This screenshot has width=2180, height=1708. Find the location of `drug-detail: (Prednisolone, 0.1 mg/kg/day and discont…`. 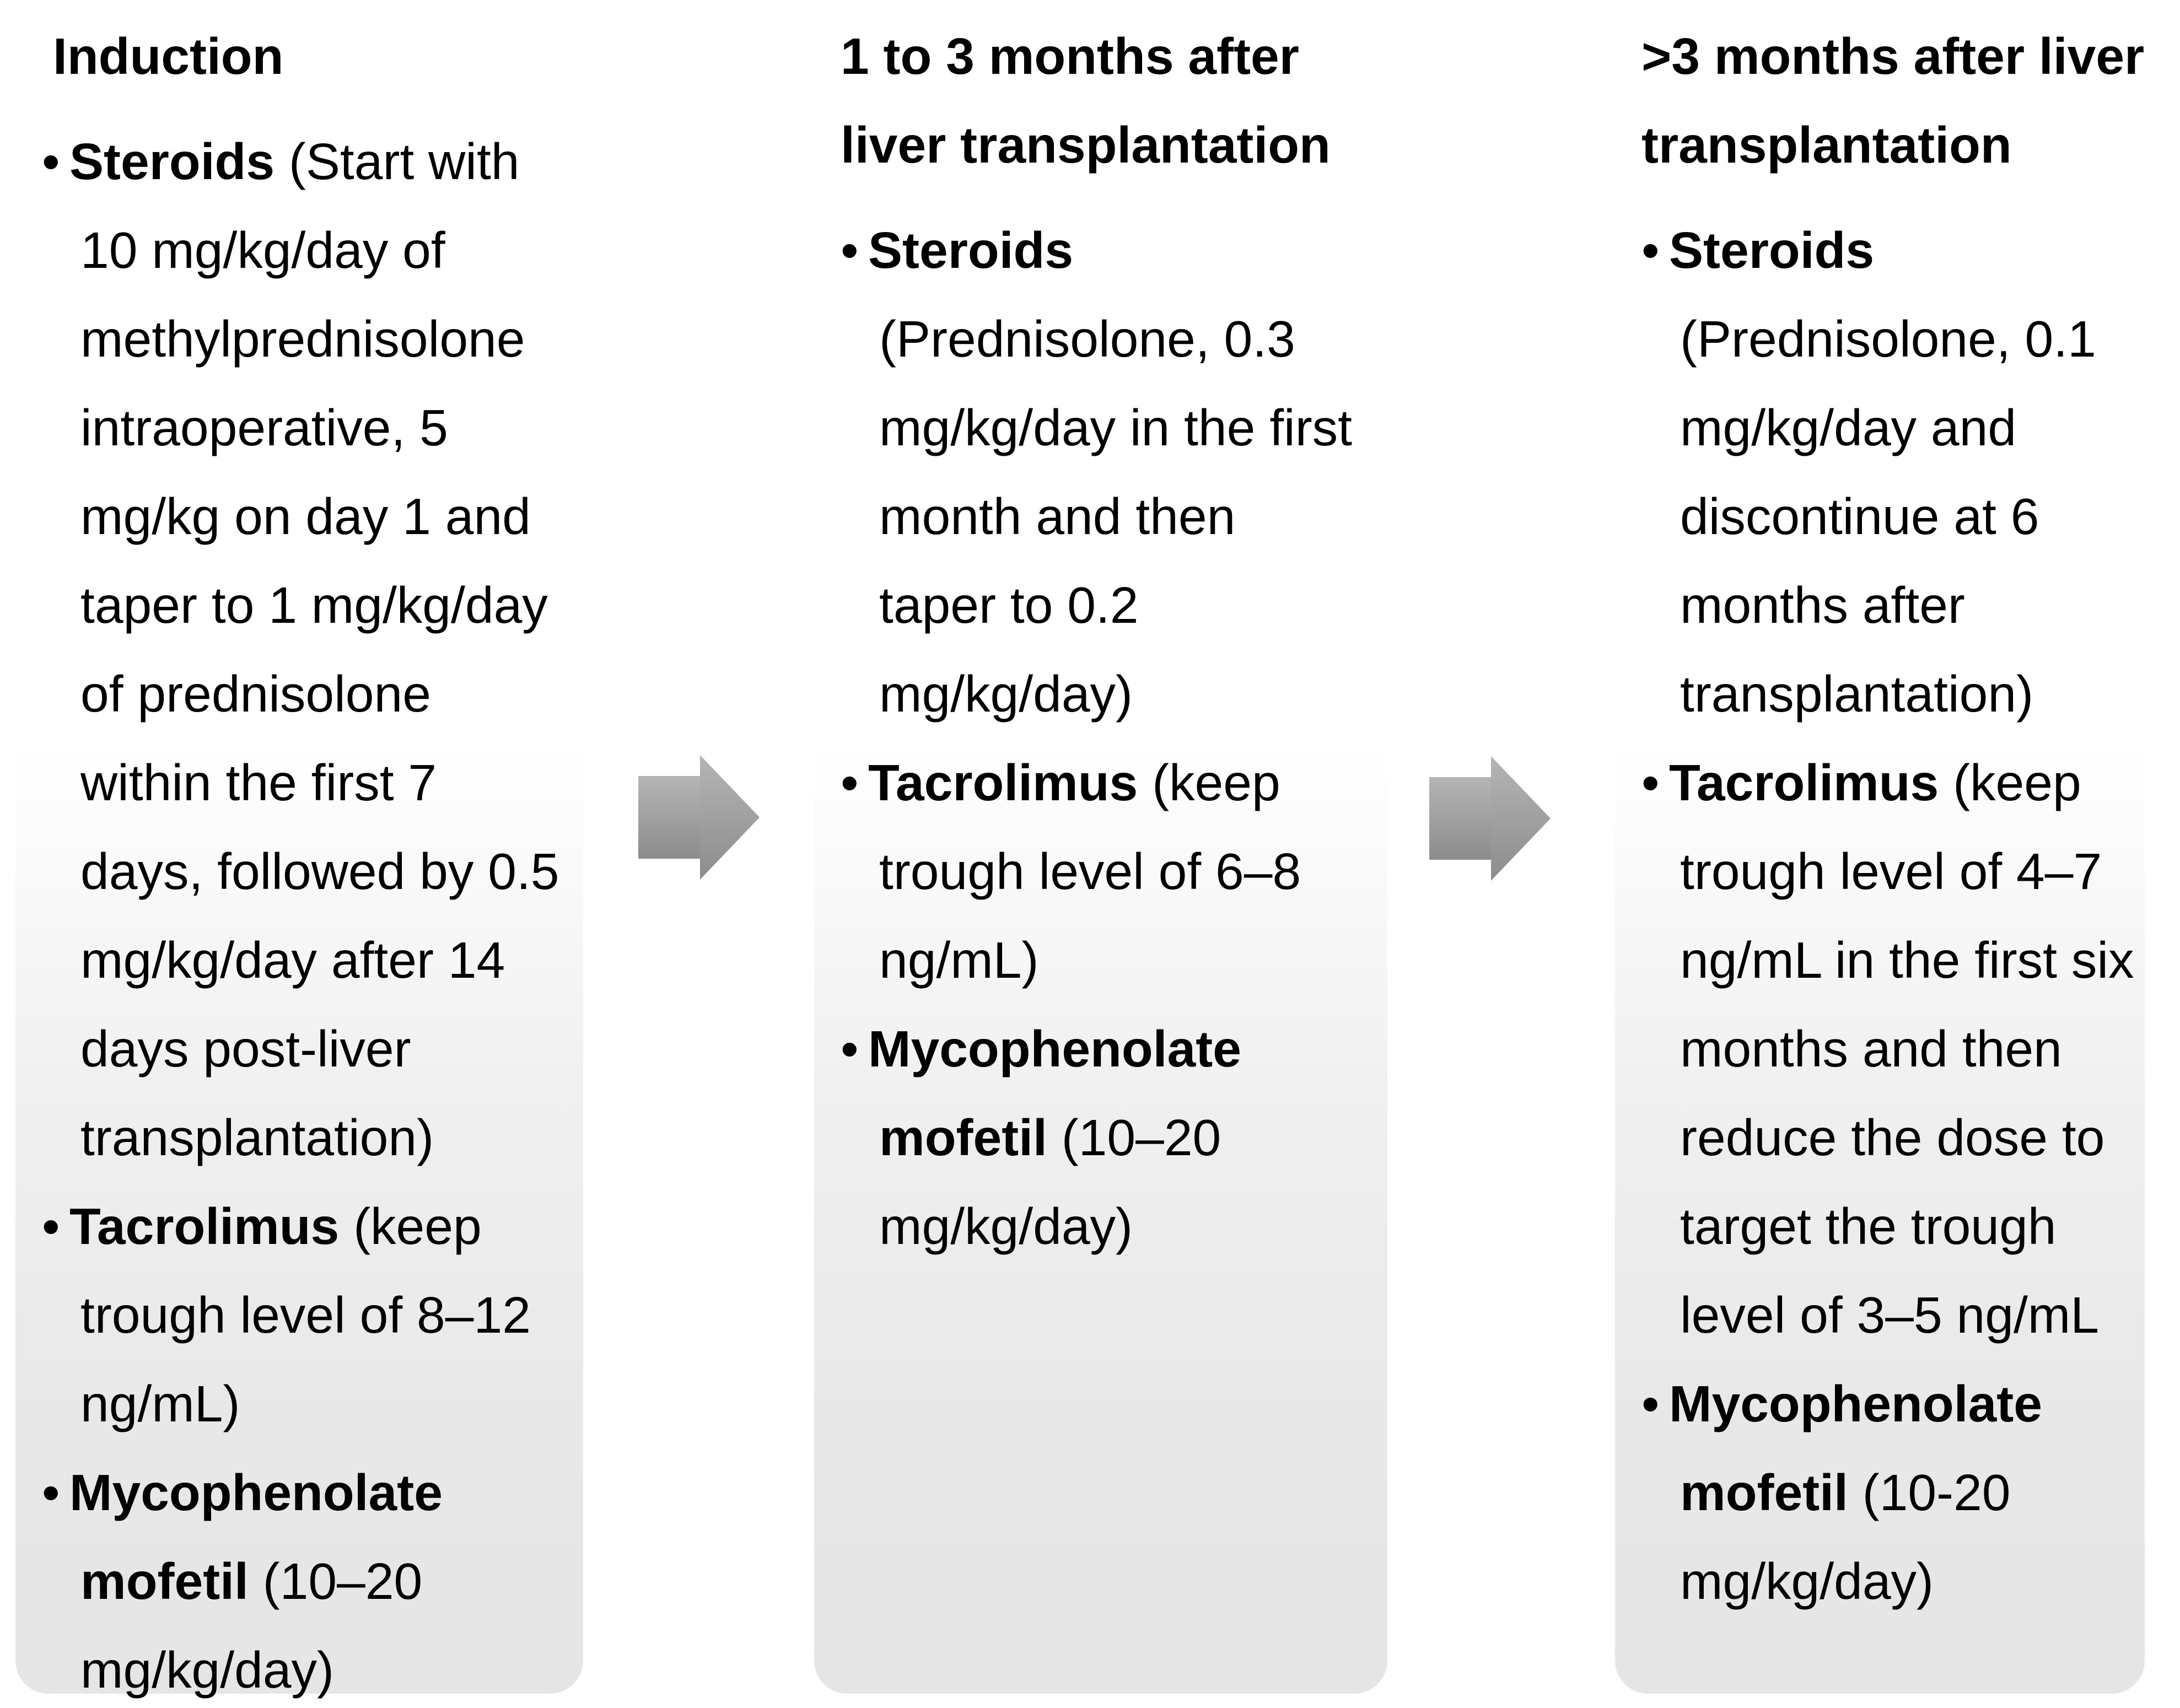

drug-detail: (Prednisolone, 0.1 mg/kg/day and discont… is located at coordinates (1888, 516).